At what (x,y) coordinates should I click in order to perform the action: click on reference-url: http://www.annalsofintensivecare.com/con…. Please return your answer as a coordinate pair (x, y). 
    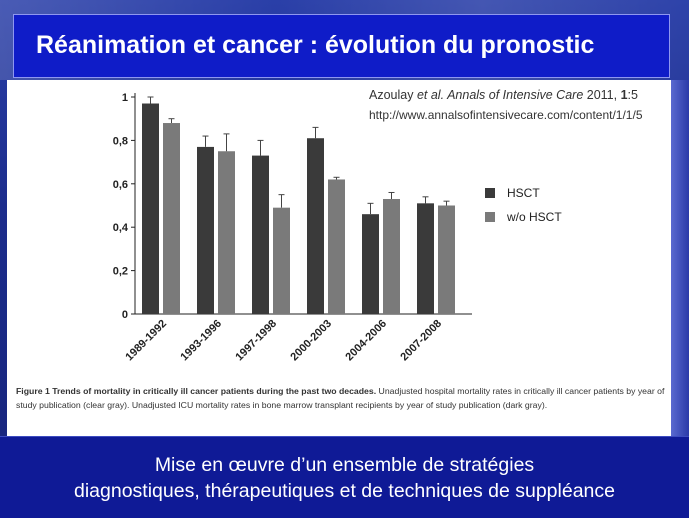
    Looking at the image, I should click on (506, 115).